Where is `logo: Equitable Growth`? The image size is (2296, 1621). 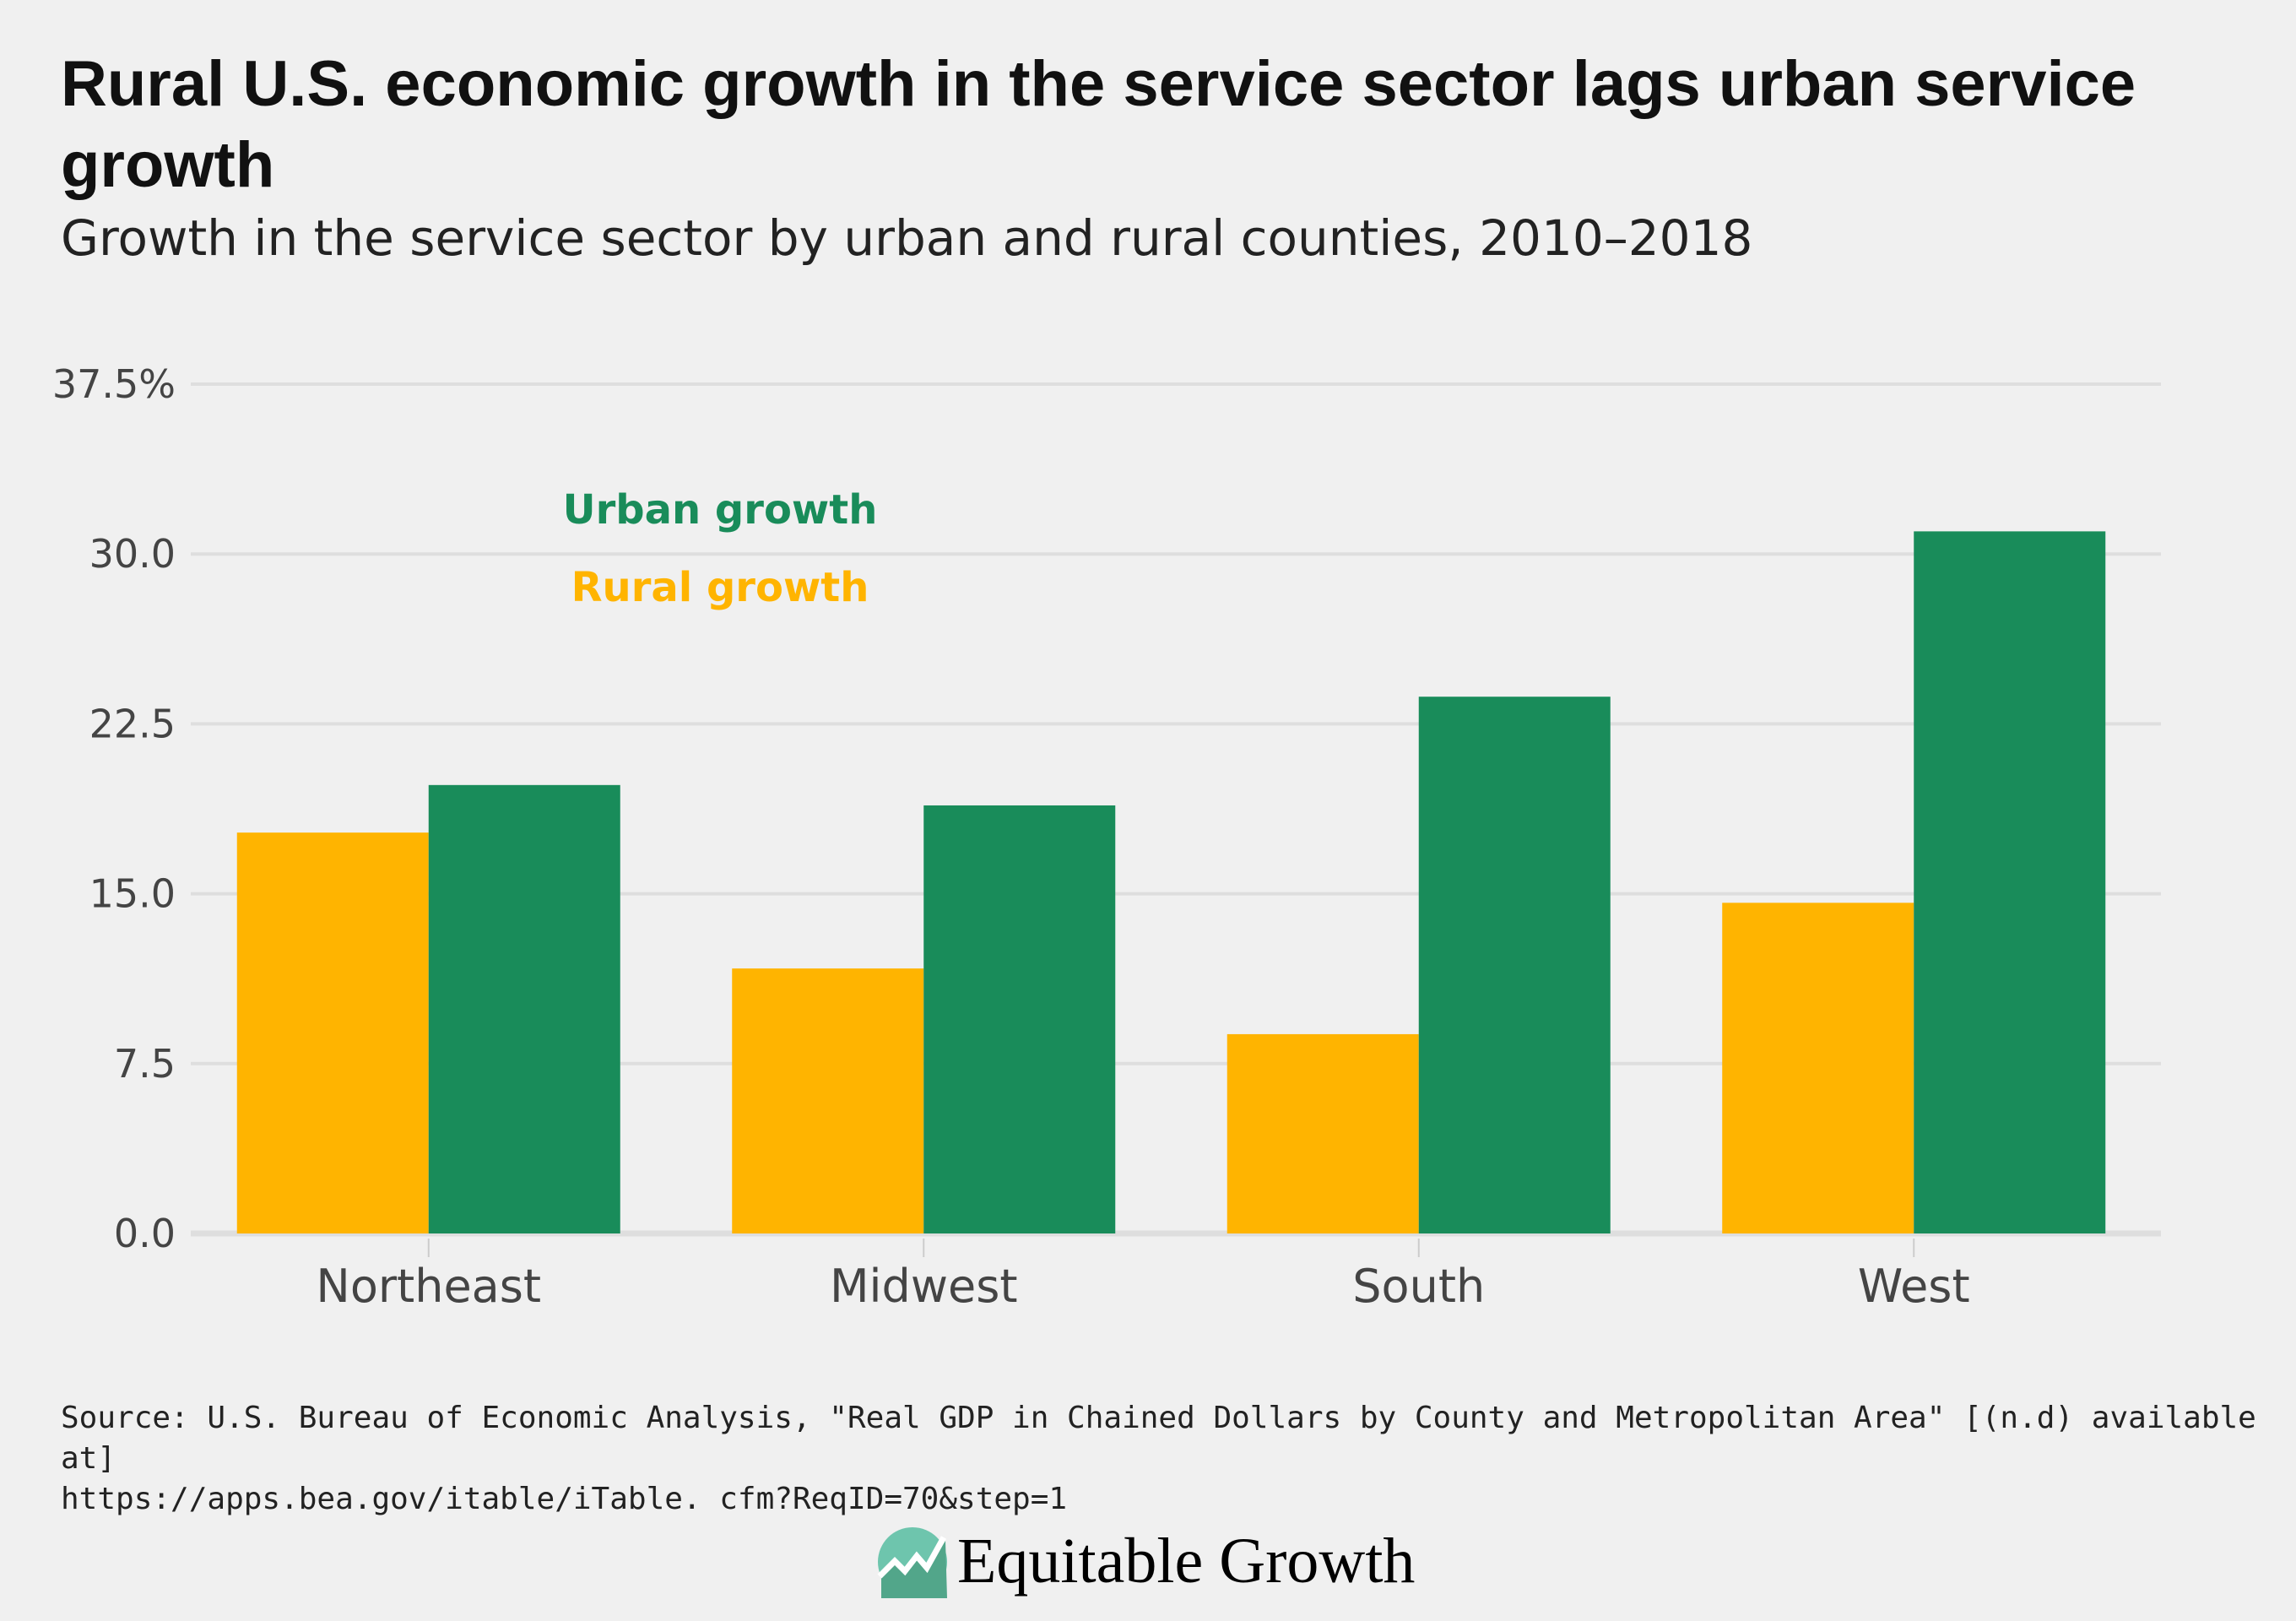
logo: Equitable Growth is located at coordinates (1145, 1561).